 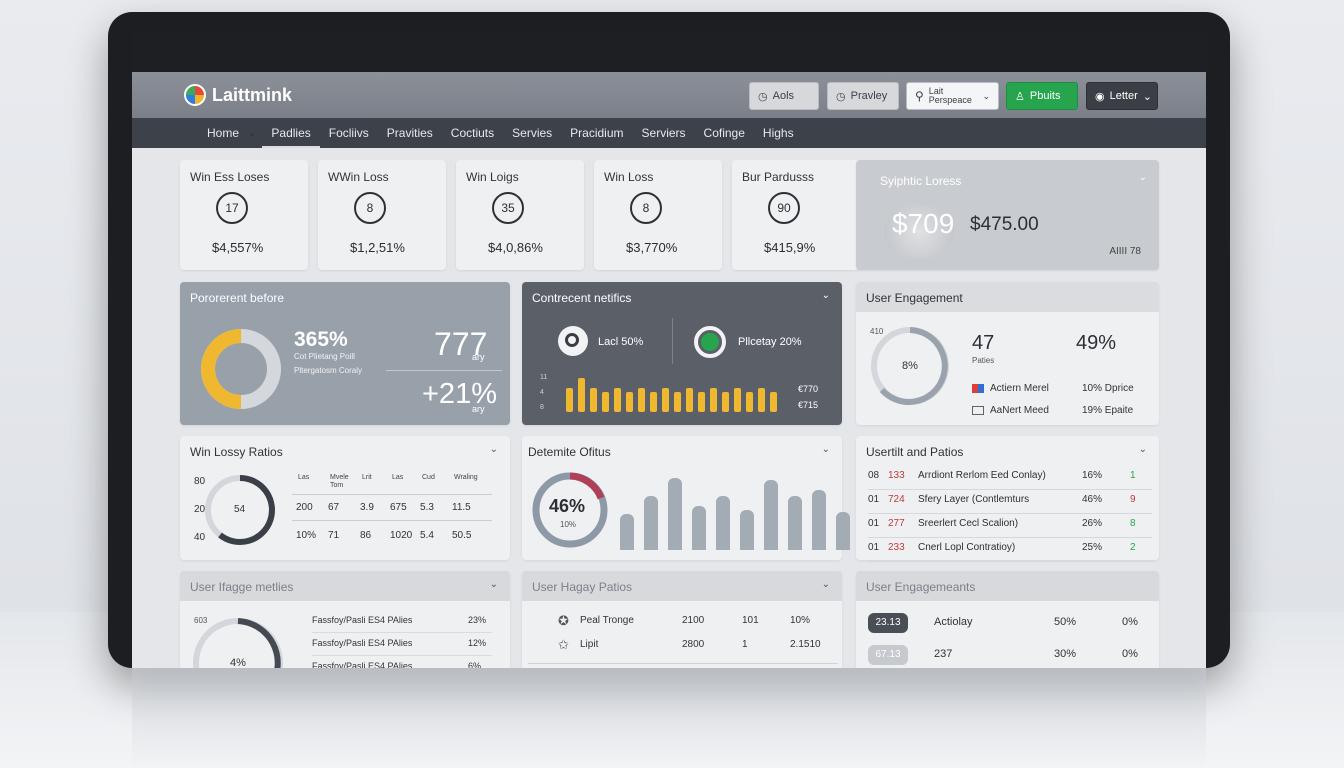 What do you see at coordinates (240, 510) in the screenshot?
I see `win-ratios-ring` at bounding box center [240, 510].